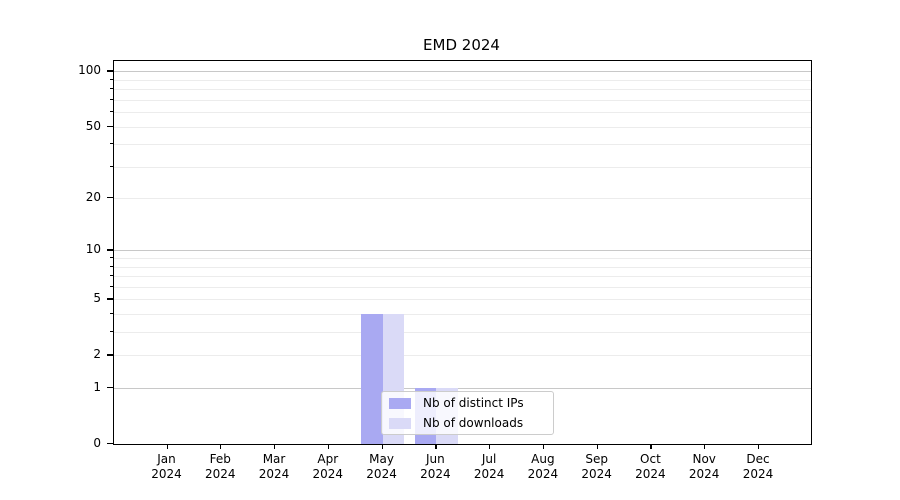 The image size is (900, 500). What do you see at coordinates (166, 459) in the screenshot?
I see `x-tick-label-line: Jan` at bounding box center [166, 459].